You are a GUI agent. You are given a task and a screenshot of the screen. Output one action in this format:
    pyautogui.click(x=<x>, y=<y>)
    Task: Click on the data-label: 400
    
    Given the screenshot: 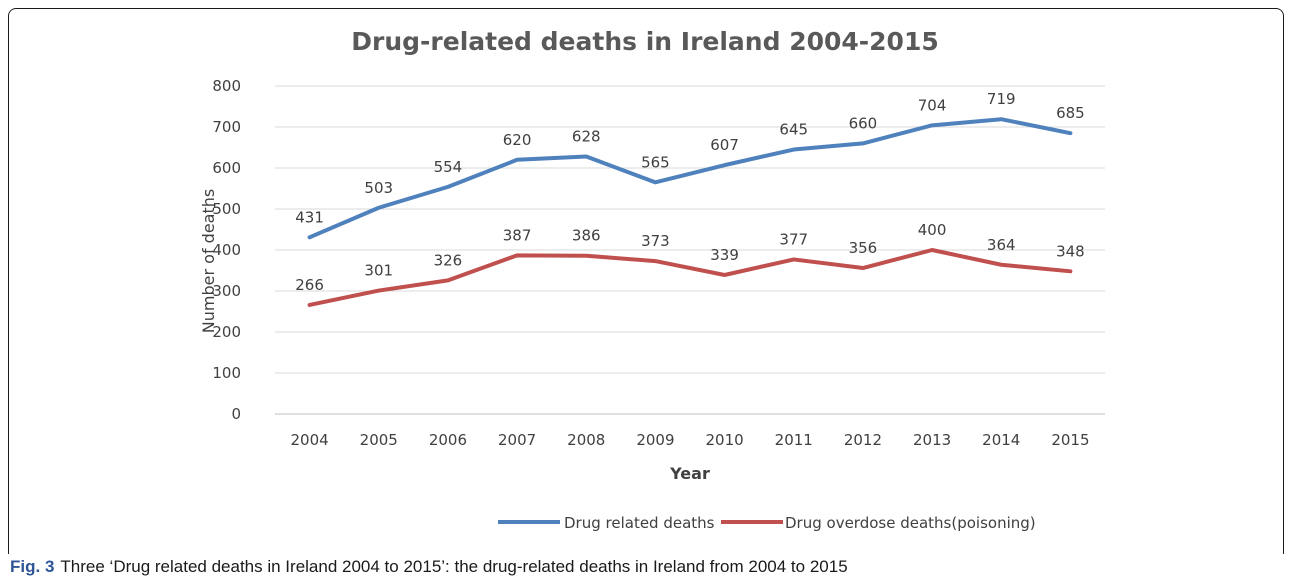 What is the action you would take?
    pyautogui.click(x=932, y=230)
    